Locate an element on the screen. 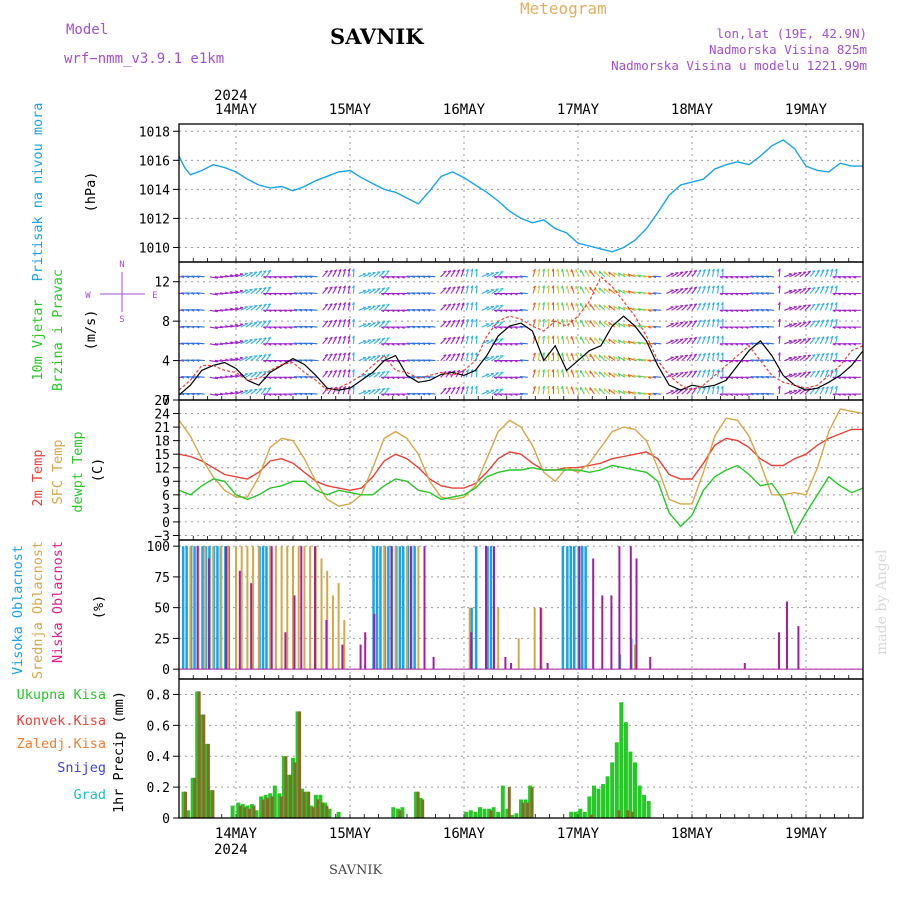  date-label-top: 16MAY is located at coordinates (464, 110).